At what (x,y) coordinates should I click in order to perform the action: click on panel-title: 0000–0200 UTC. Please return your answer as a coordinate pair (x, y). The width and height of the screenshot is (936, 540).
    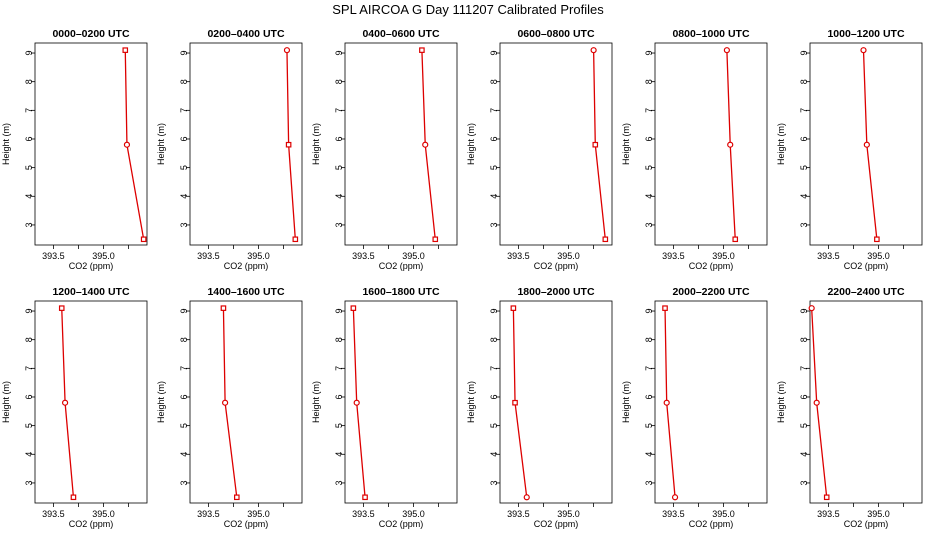
    Looking at the image, I should click on (90, 34).